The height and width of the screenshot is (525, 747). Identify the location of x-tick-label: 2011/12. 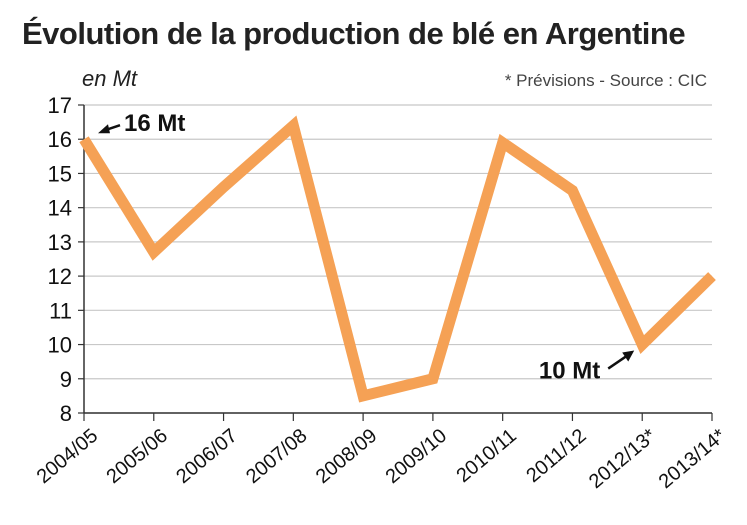
(556, 456).